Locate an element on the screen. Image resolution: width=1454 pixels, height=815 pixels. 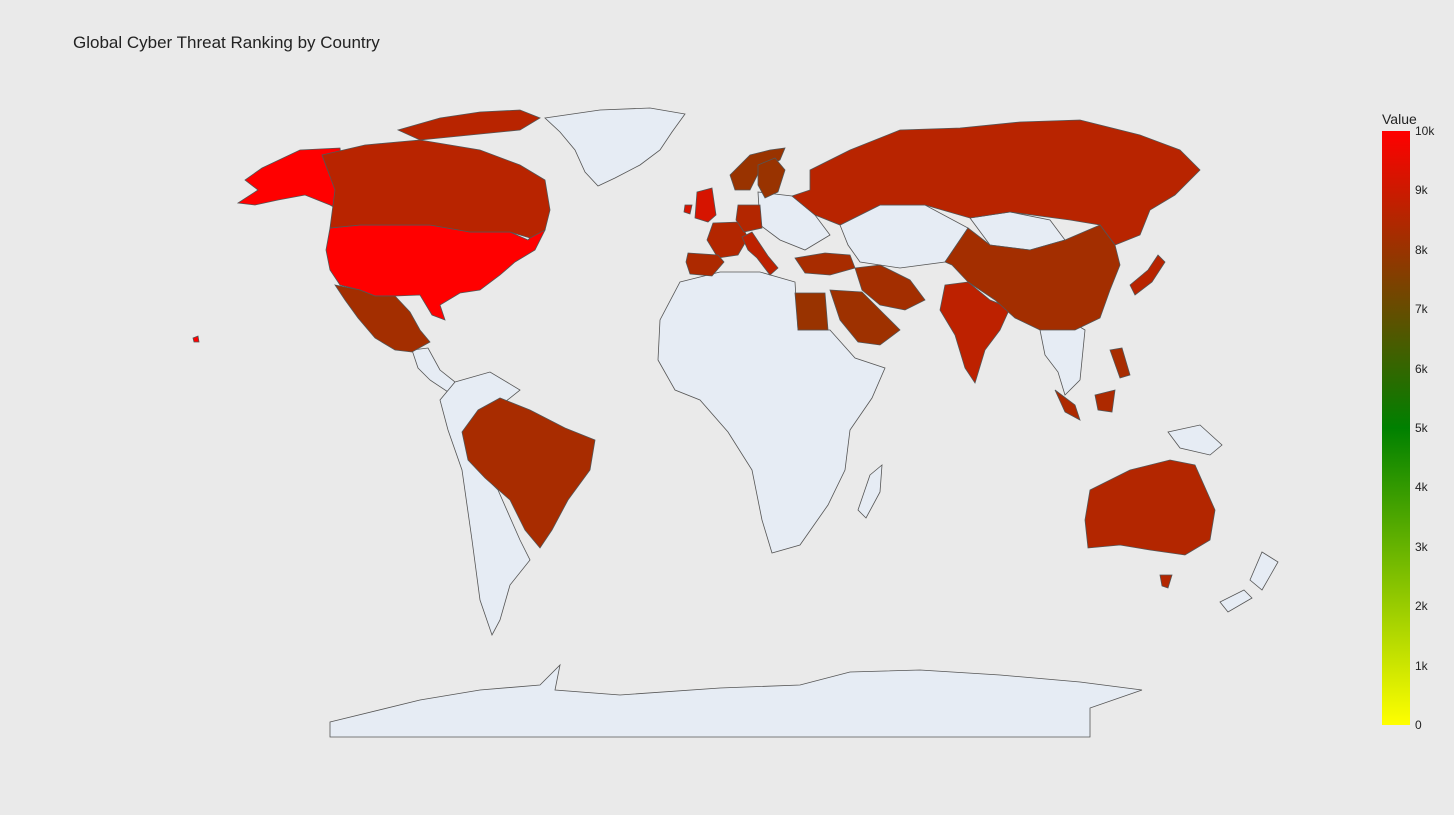
country-philippines is located at coordinates (1120, 363).